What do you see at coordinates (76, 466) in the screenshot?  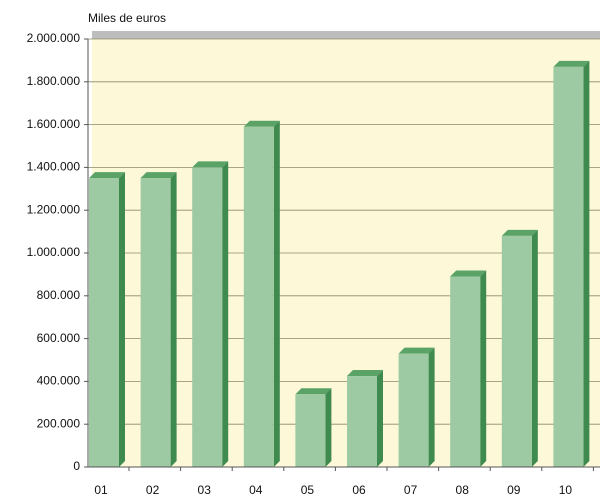 I see `y-tick-label: 0` at bounding box center [76, 466].